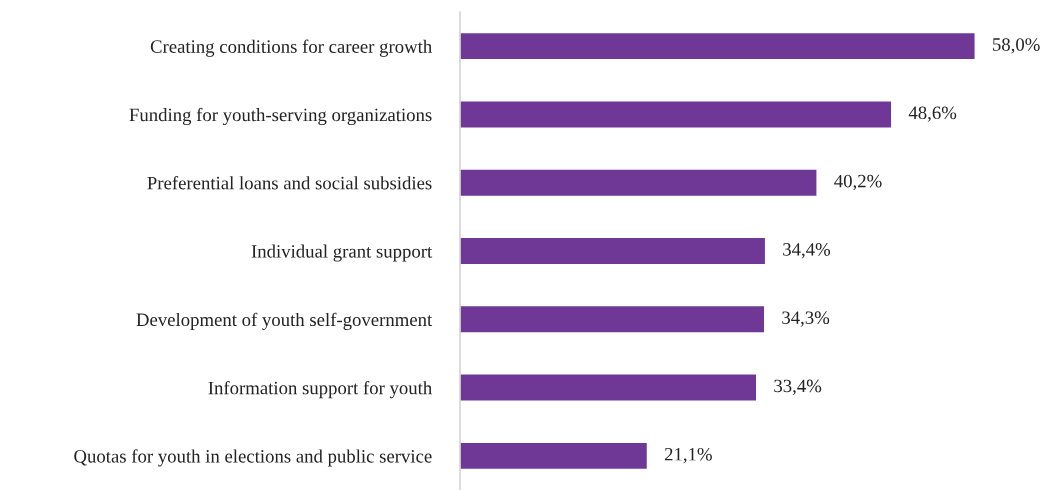 The image size is (1051, 490). I want to click on y-tick-label: Individual grant support, so click(342, 253).